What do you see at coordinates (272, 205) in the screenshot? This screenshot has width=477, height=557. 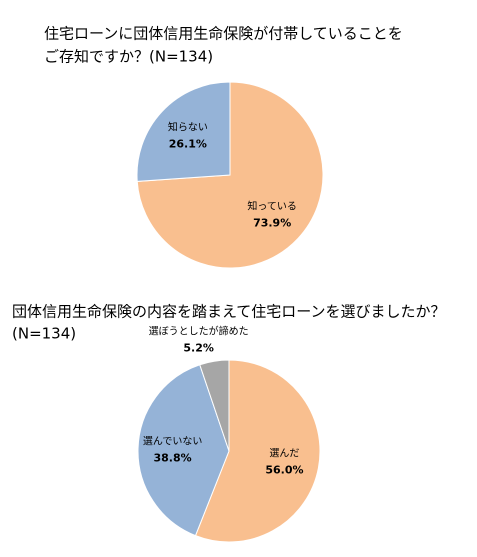 I see `slice-label: 知っている` at bounding box center [272, 205].